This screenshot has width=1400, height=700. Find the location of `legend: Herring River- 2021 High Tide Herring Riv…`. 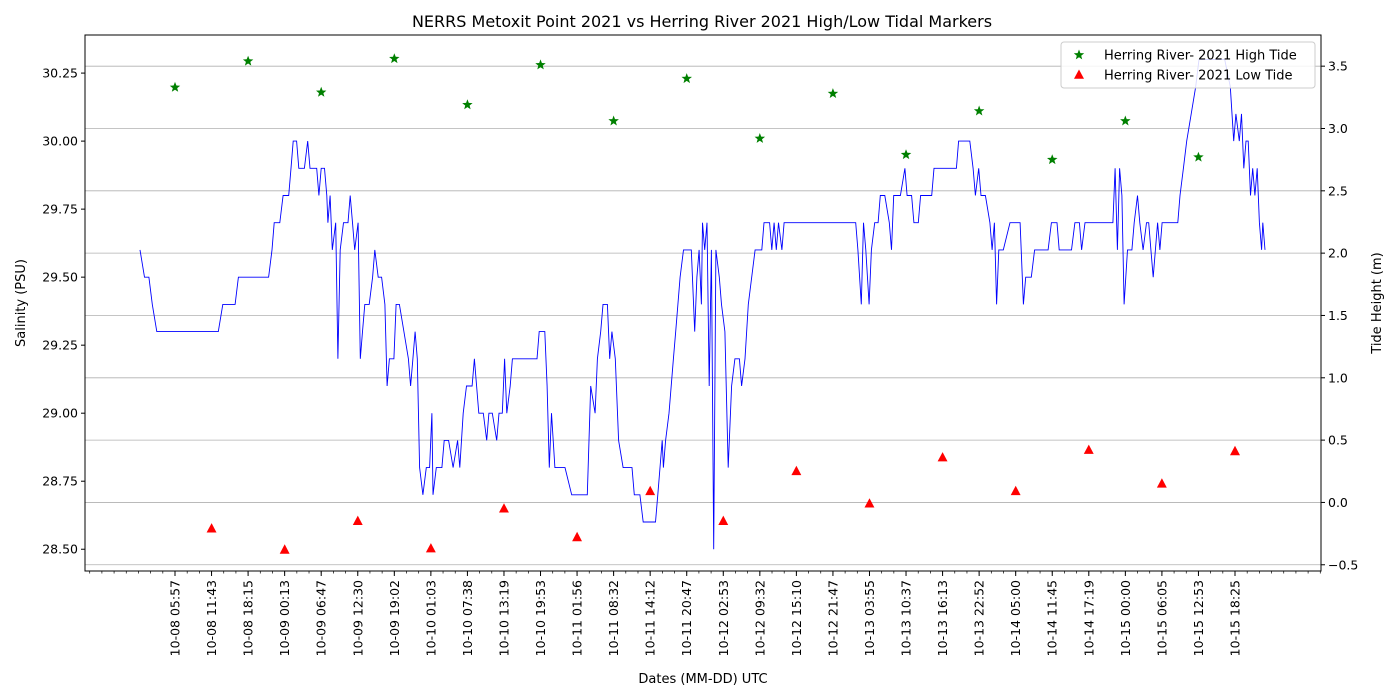

legend: Herring River- 2021 High Tide Herring Riv… is located at coordinates (1188, 65).